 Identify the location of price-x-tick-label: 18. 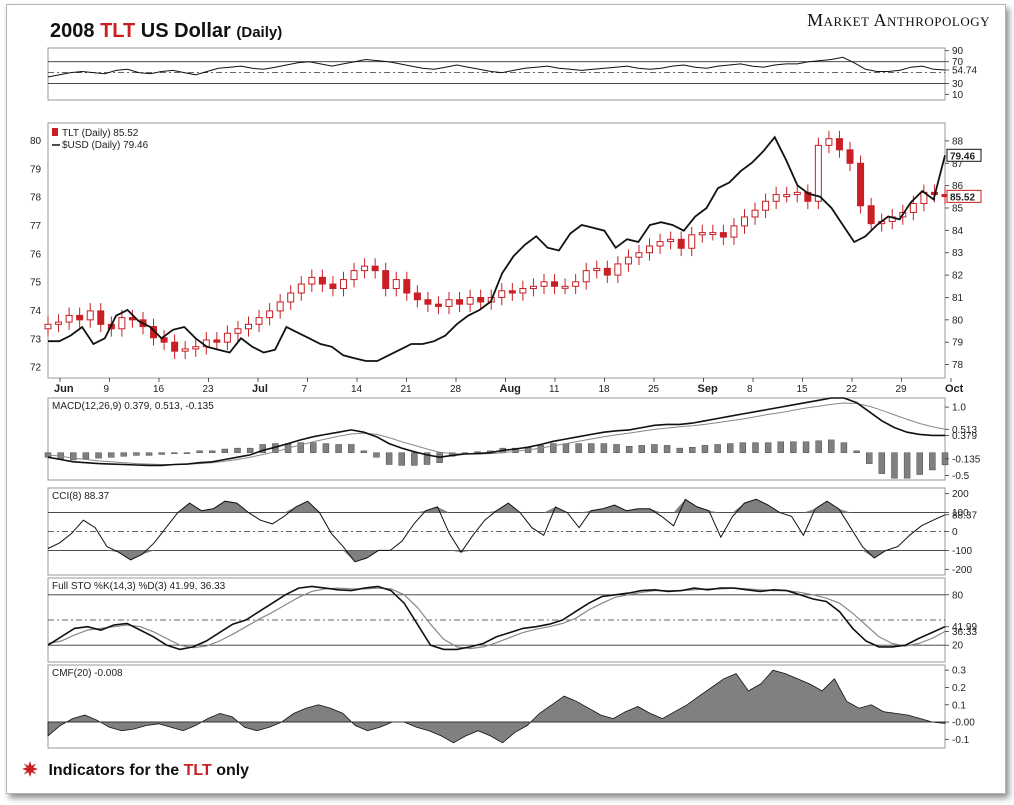
(605, 389).